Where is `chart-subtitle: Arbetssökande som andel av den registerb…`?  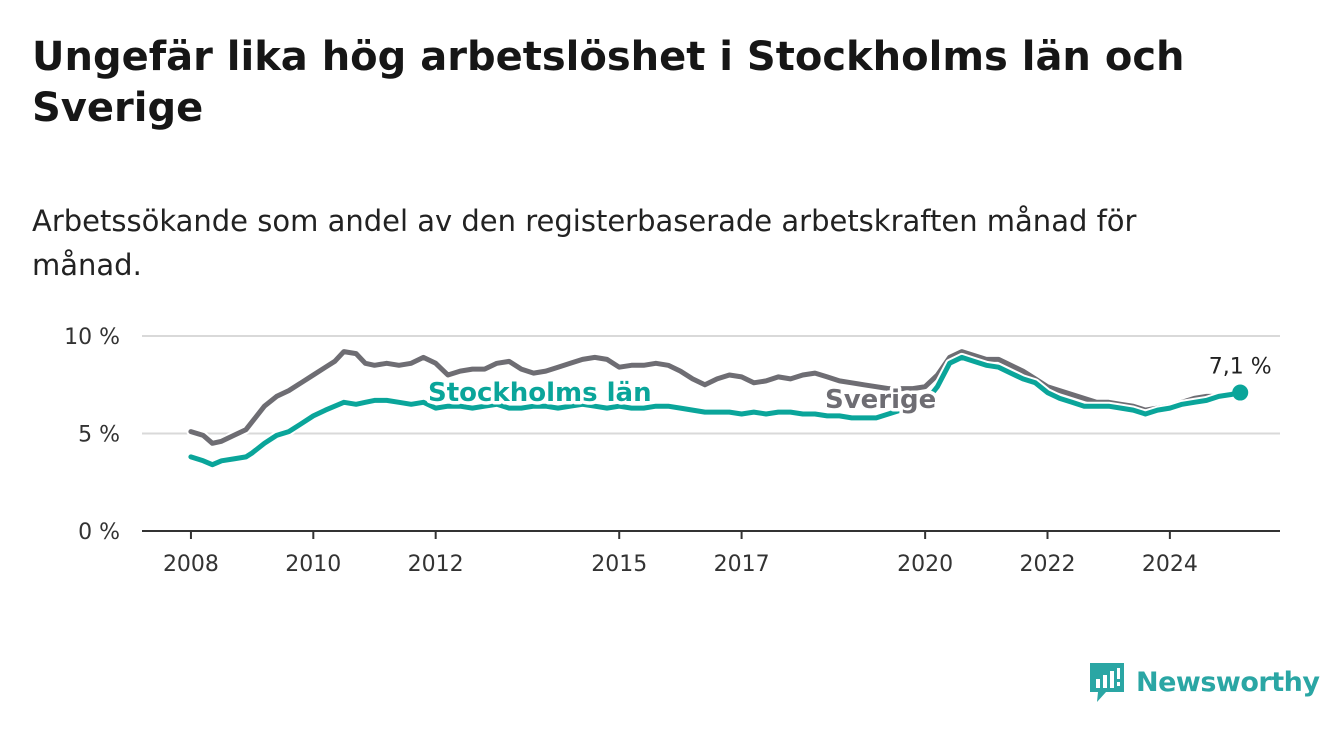
chart-subtitle: Arbetssökande som andel av den registerb… is located at coordinates (584, 243).